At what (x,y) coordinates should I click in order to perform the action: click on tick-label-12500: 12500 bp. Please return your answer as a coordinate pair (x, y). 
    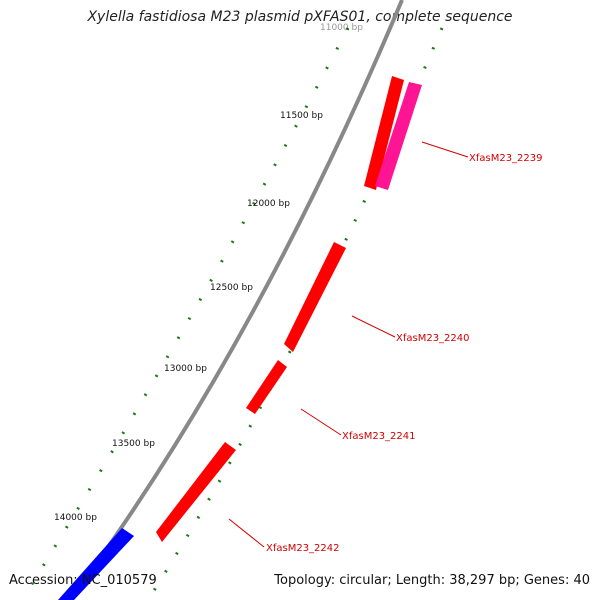
    Looking at the image, I should click on (231, 288).